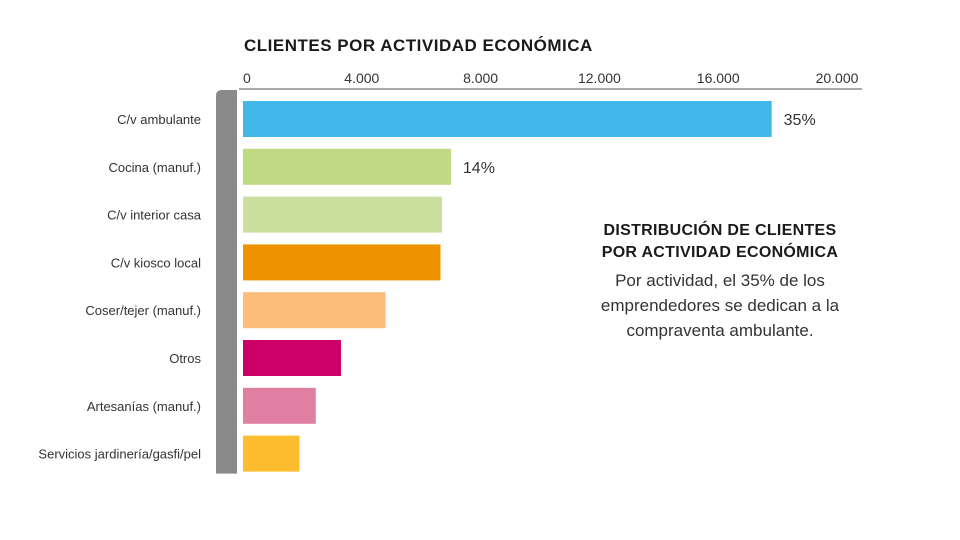  Describe the element at coordinates (599, 78) in the screenshot. I see `x-tick-label: 12.000` at that location.